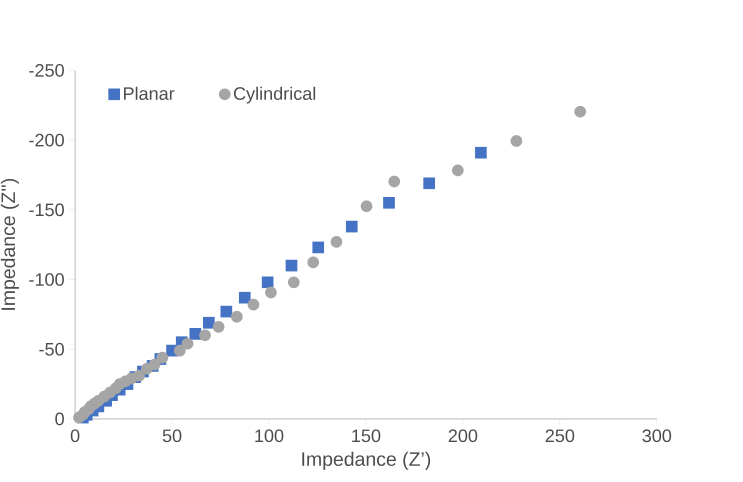  What do you see at coordinates (366, 435) in the screenshot?
I see `x-tick-label: 150` at bounding box center [366, 435].